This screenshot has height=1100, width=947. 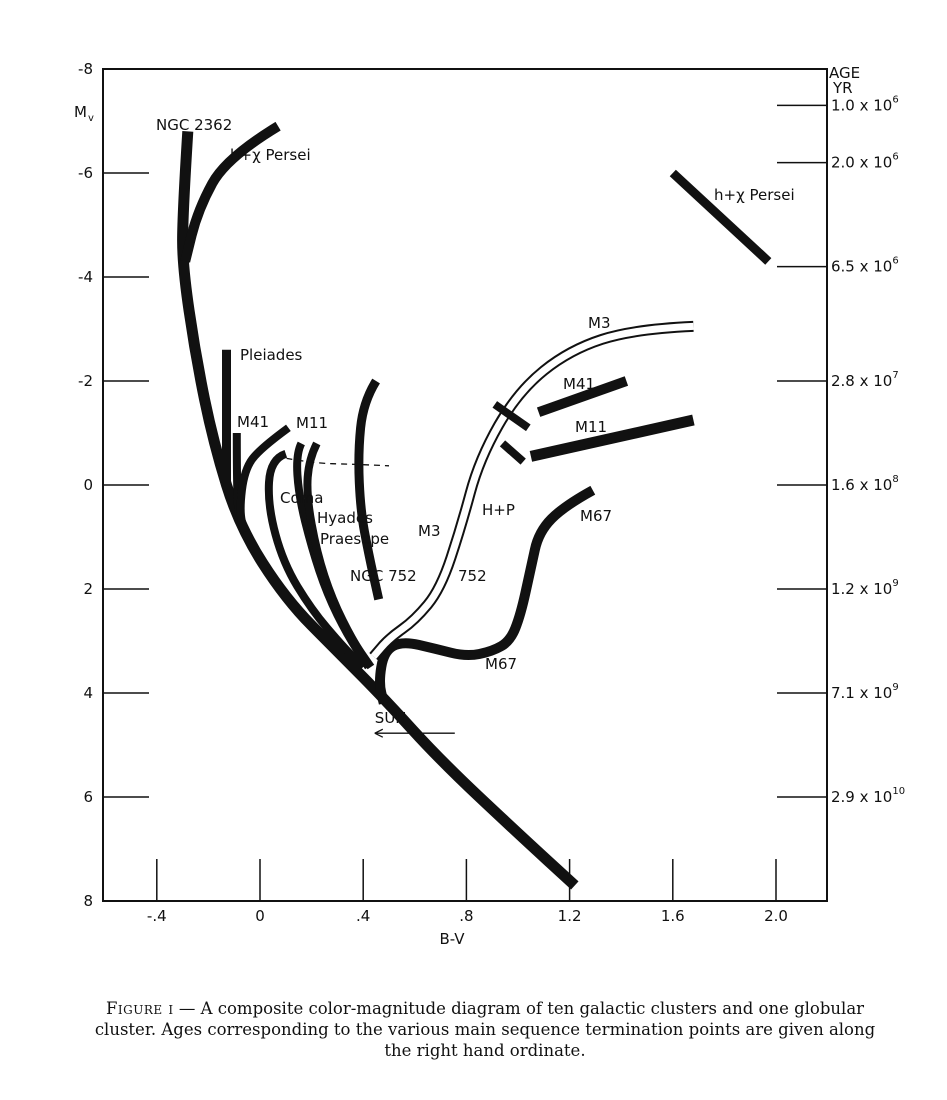 I want to click on cluster-label-praesepe: Praesepe, so click(x=354, y=539).